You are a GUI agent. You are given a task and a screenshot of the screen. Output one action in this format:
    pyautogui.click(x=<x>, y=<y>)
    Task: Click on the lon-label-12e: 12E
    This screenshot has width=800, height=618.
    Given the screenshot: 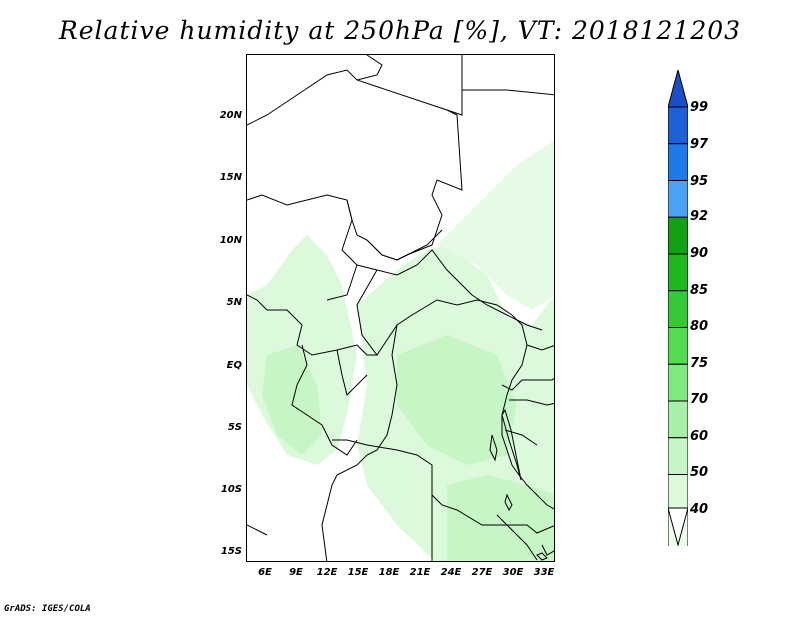 What is the action you would take?
    pyautogui.click(x=327, y=572)
    